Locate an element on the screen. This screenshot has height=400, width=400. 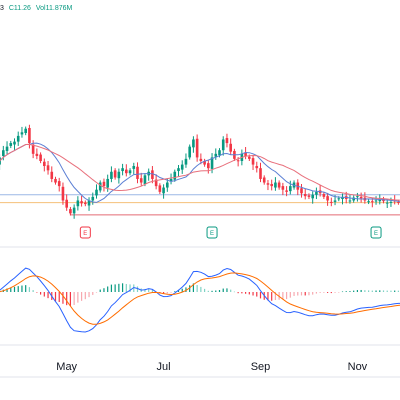
chart-legend: 3 C11.26 Vol11.876M is located at coordinates (37, 8).